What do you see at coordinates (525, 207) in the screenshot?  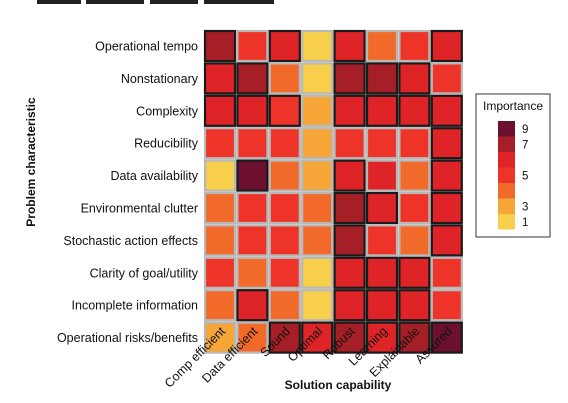 I see `legend-tick-label: 3` at bounding box center [525, 207].